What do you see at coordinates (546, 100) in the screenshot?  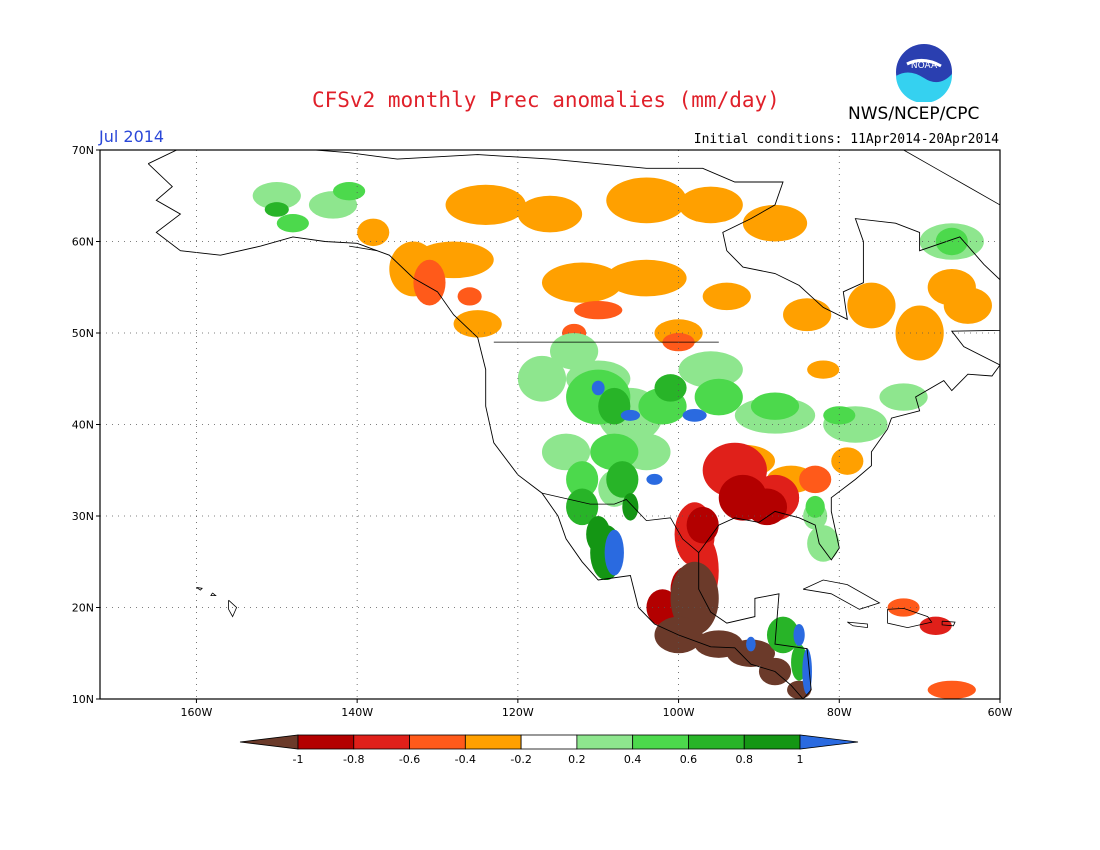 I see `chart-title: CFSv2 monthly Prec anomalies (mm/day)` at bounding box center [546, 100].